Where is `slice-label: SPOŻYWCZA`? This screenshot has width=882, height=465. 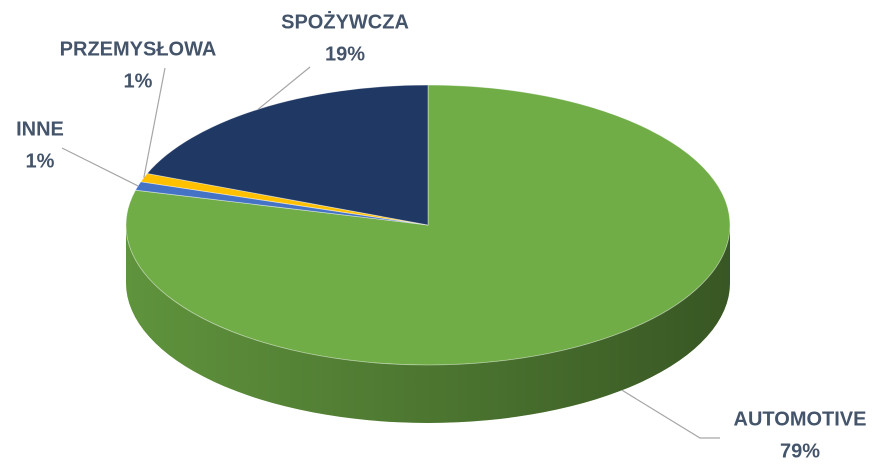
slice-label: SPOŻYWCZA is located at coordinates (345, 21).